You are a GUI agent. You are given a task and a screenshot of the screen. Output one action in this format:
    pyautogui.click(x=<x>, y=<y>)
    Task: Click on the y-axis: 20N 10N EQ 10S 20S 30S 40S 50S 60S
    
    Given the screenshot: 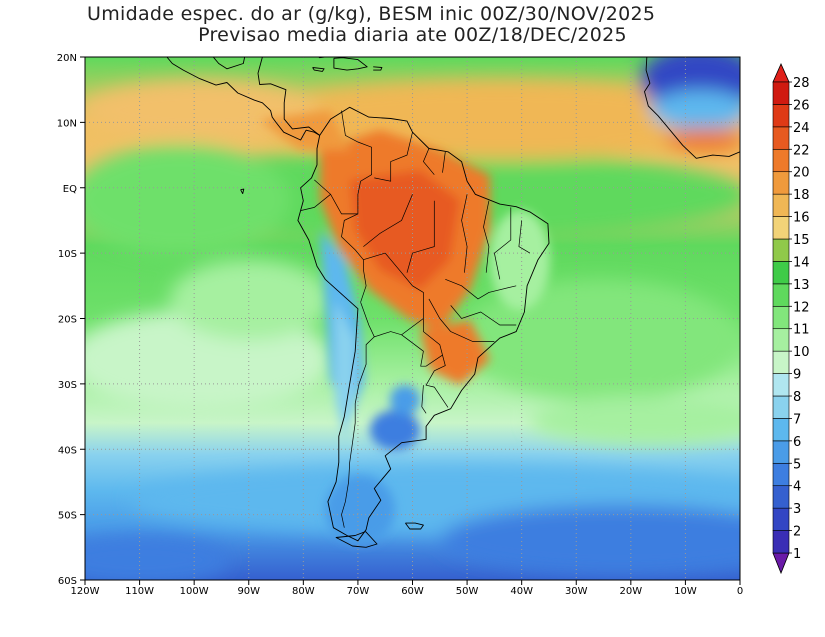 What is the action you would take?
    pyautogui.click(x=71, y=320)
    